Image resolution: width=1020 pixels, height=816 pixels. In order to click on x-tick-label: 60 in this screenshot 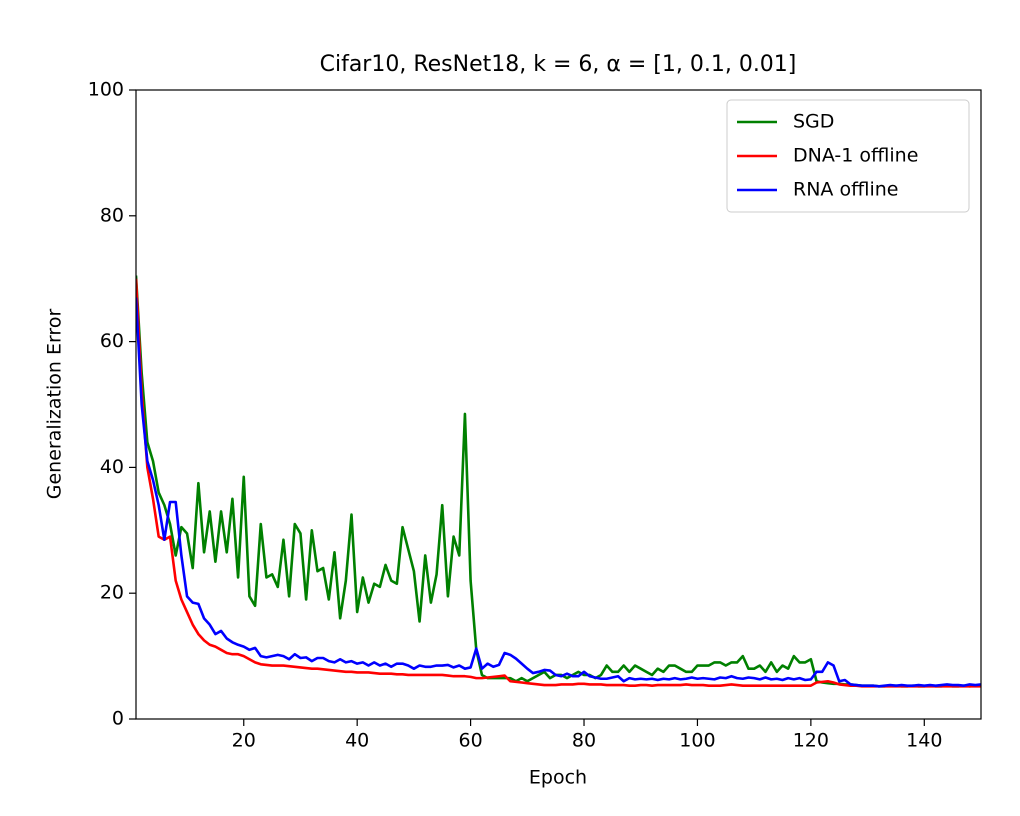, I will do `click(471, 741)`.